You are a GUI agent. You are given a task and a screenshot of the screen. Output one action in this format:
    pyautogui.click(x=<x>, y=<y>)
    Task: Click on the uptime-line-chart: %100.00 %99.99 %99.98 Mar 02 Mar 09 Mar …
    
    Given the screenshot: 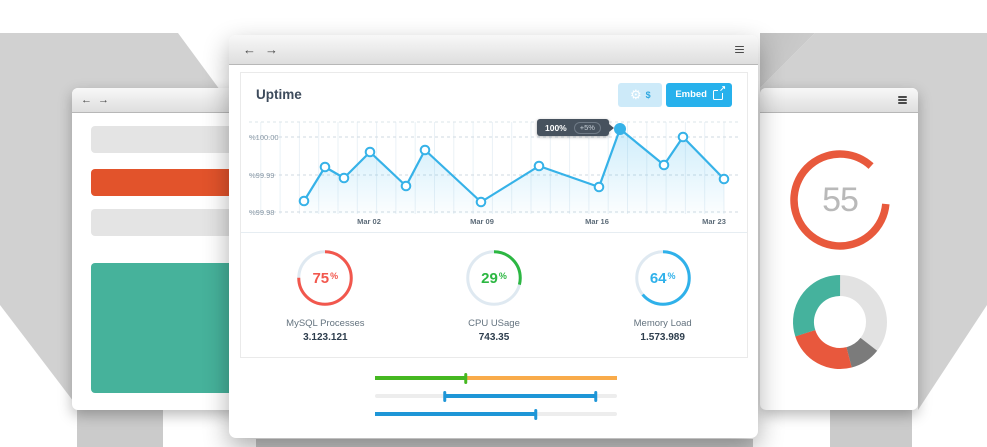 What is the action you would take?
    pyautogui.click(x=494, y=174)
    